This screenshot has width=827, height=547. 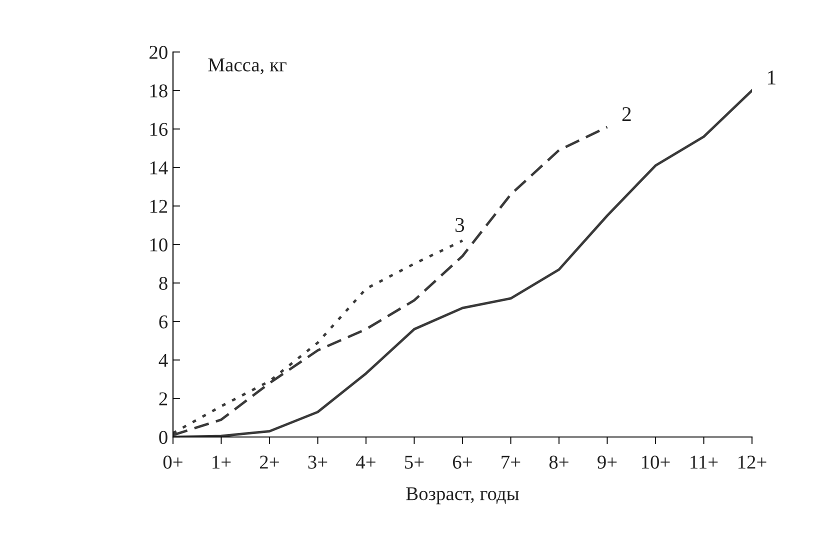 I want to click on x-axis-title: Возраст, годы, so click(x=462, y=495).